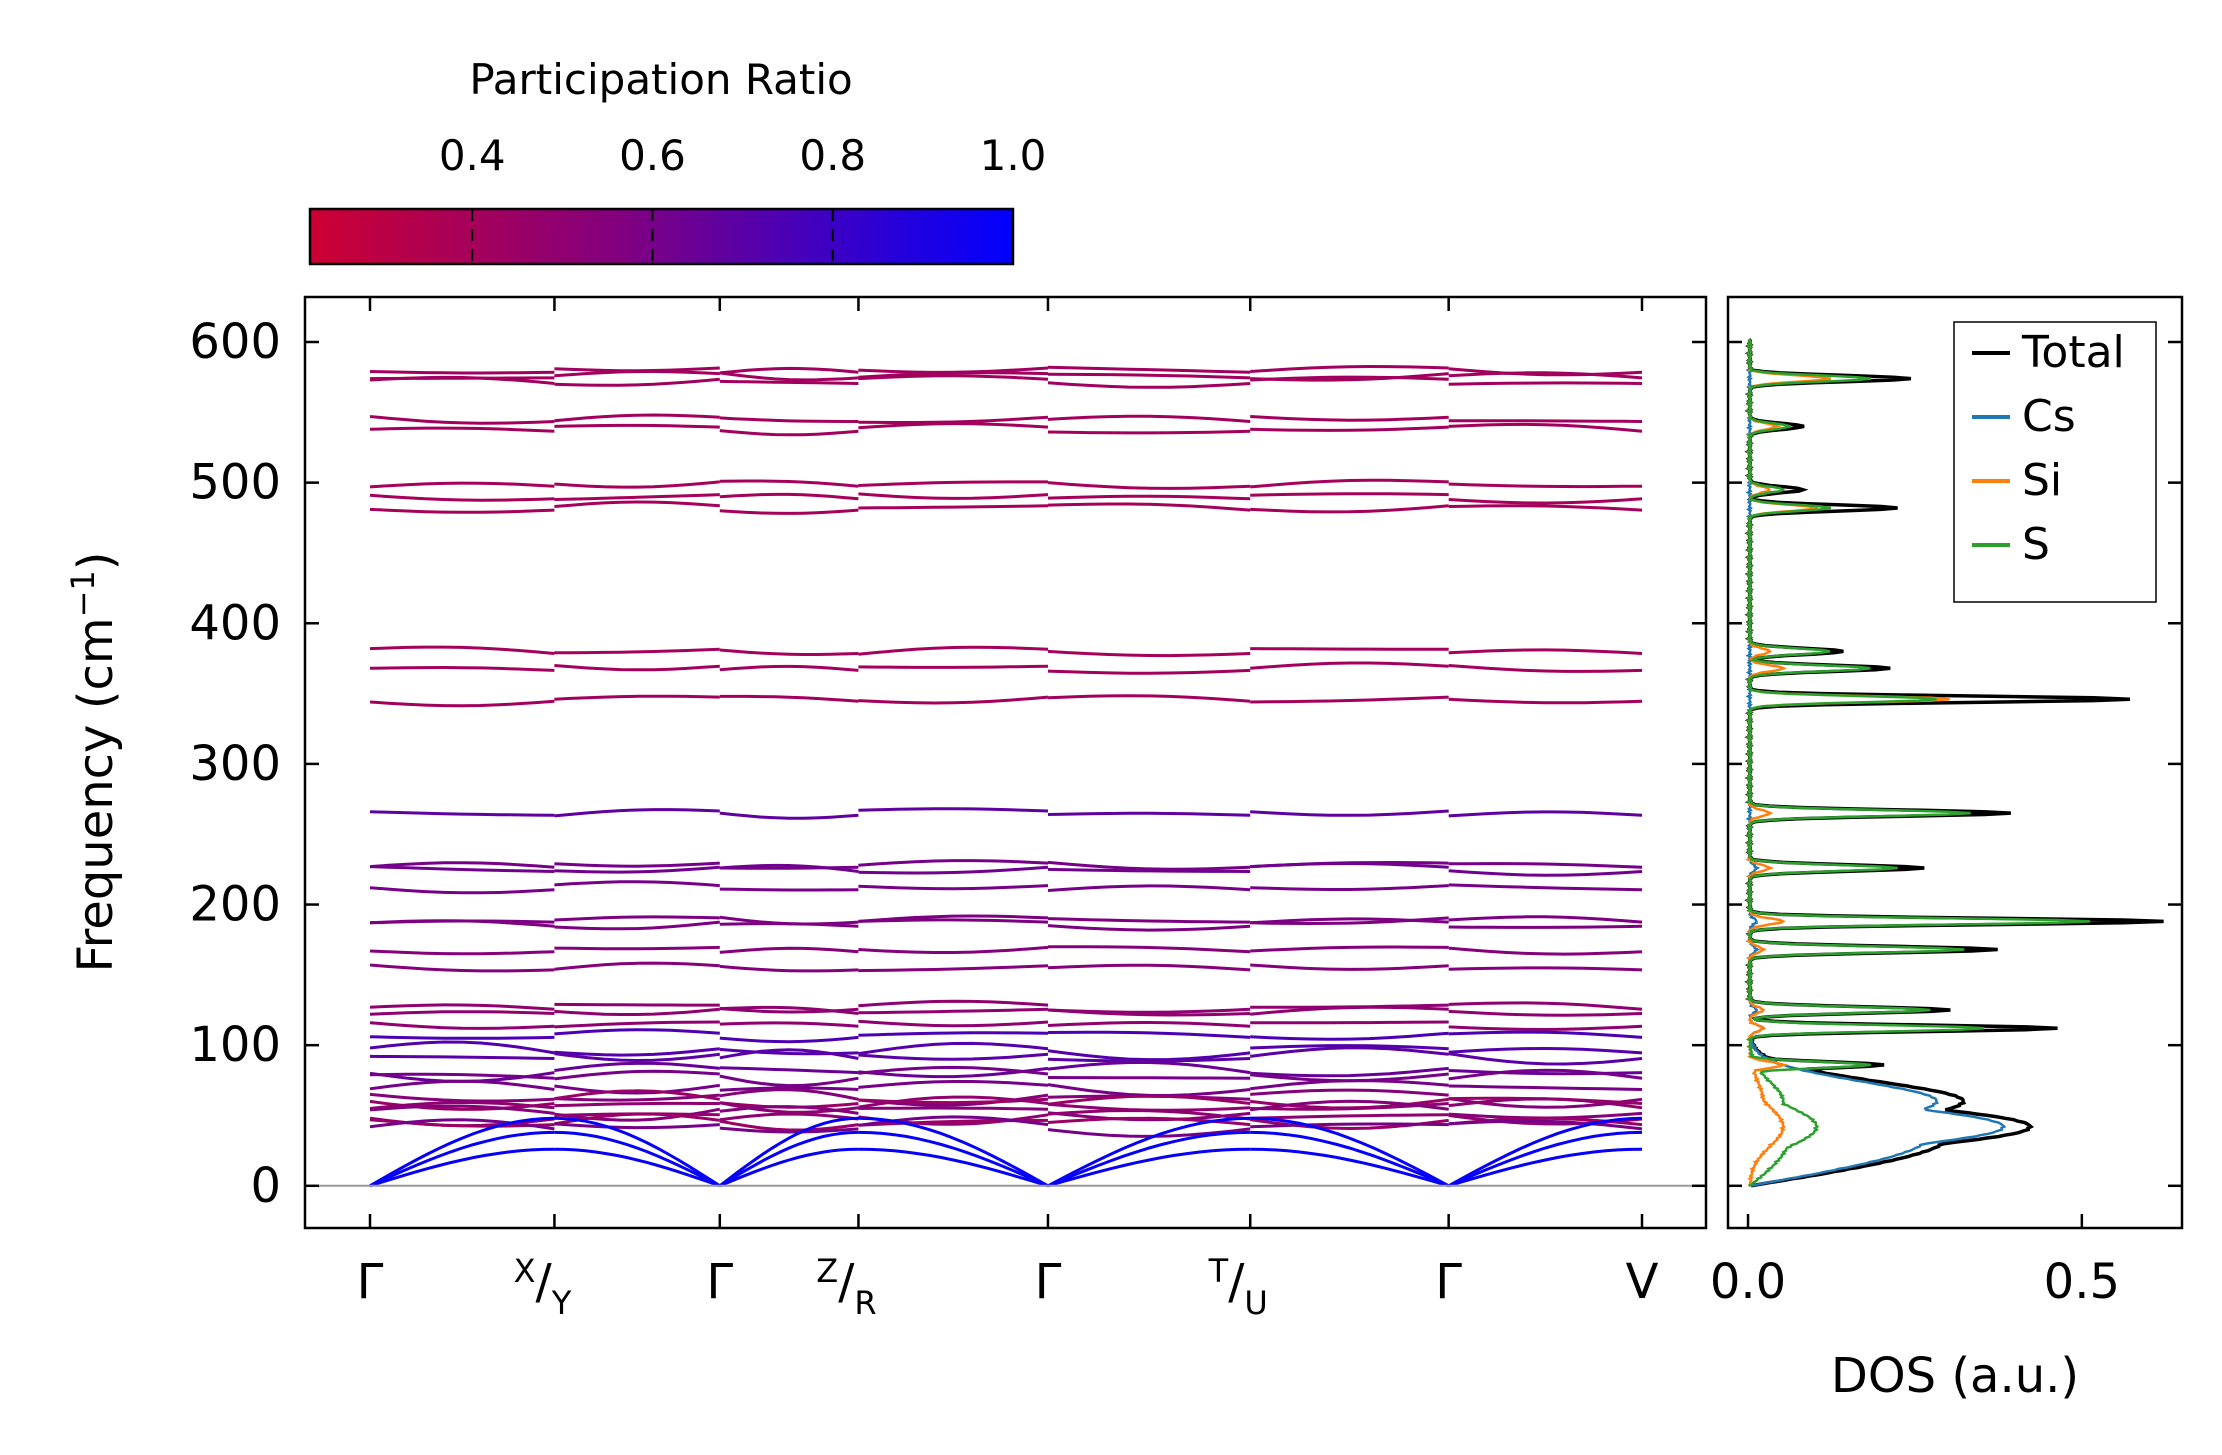 The image size is (2222, 1455). I want to click on dos-x-label: DOS (a.u.), so click(1955, 1376).